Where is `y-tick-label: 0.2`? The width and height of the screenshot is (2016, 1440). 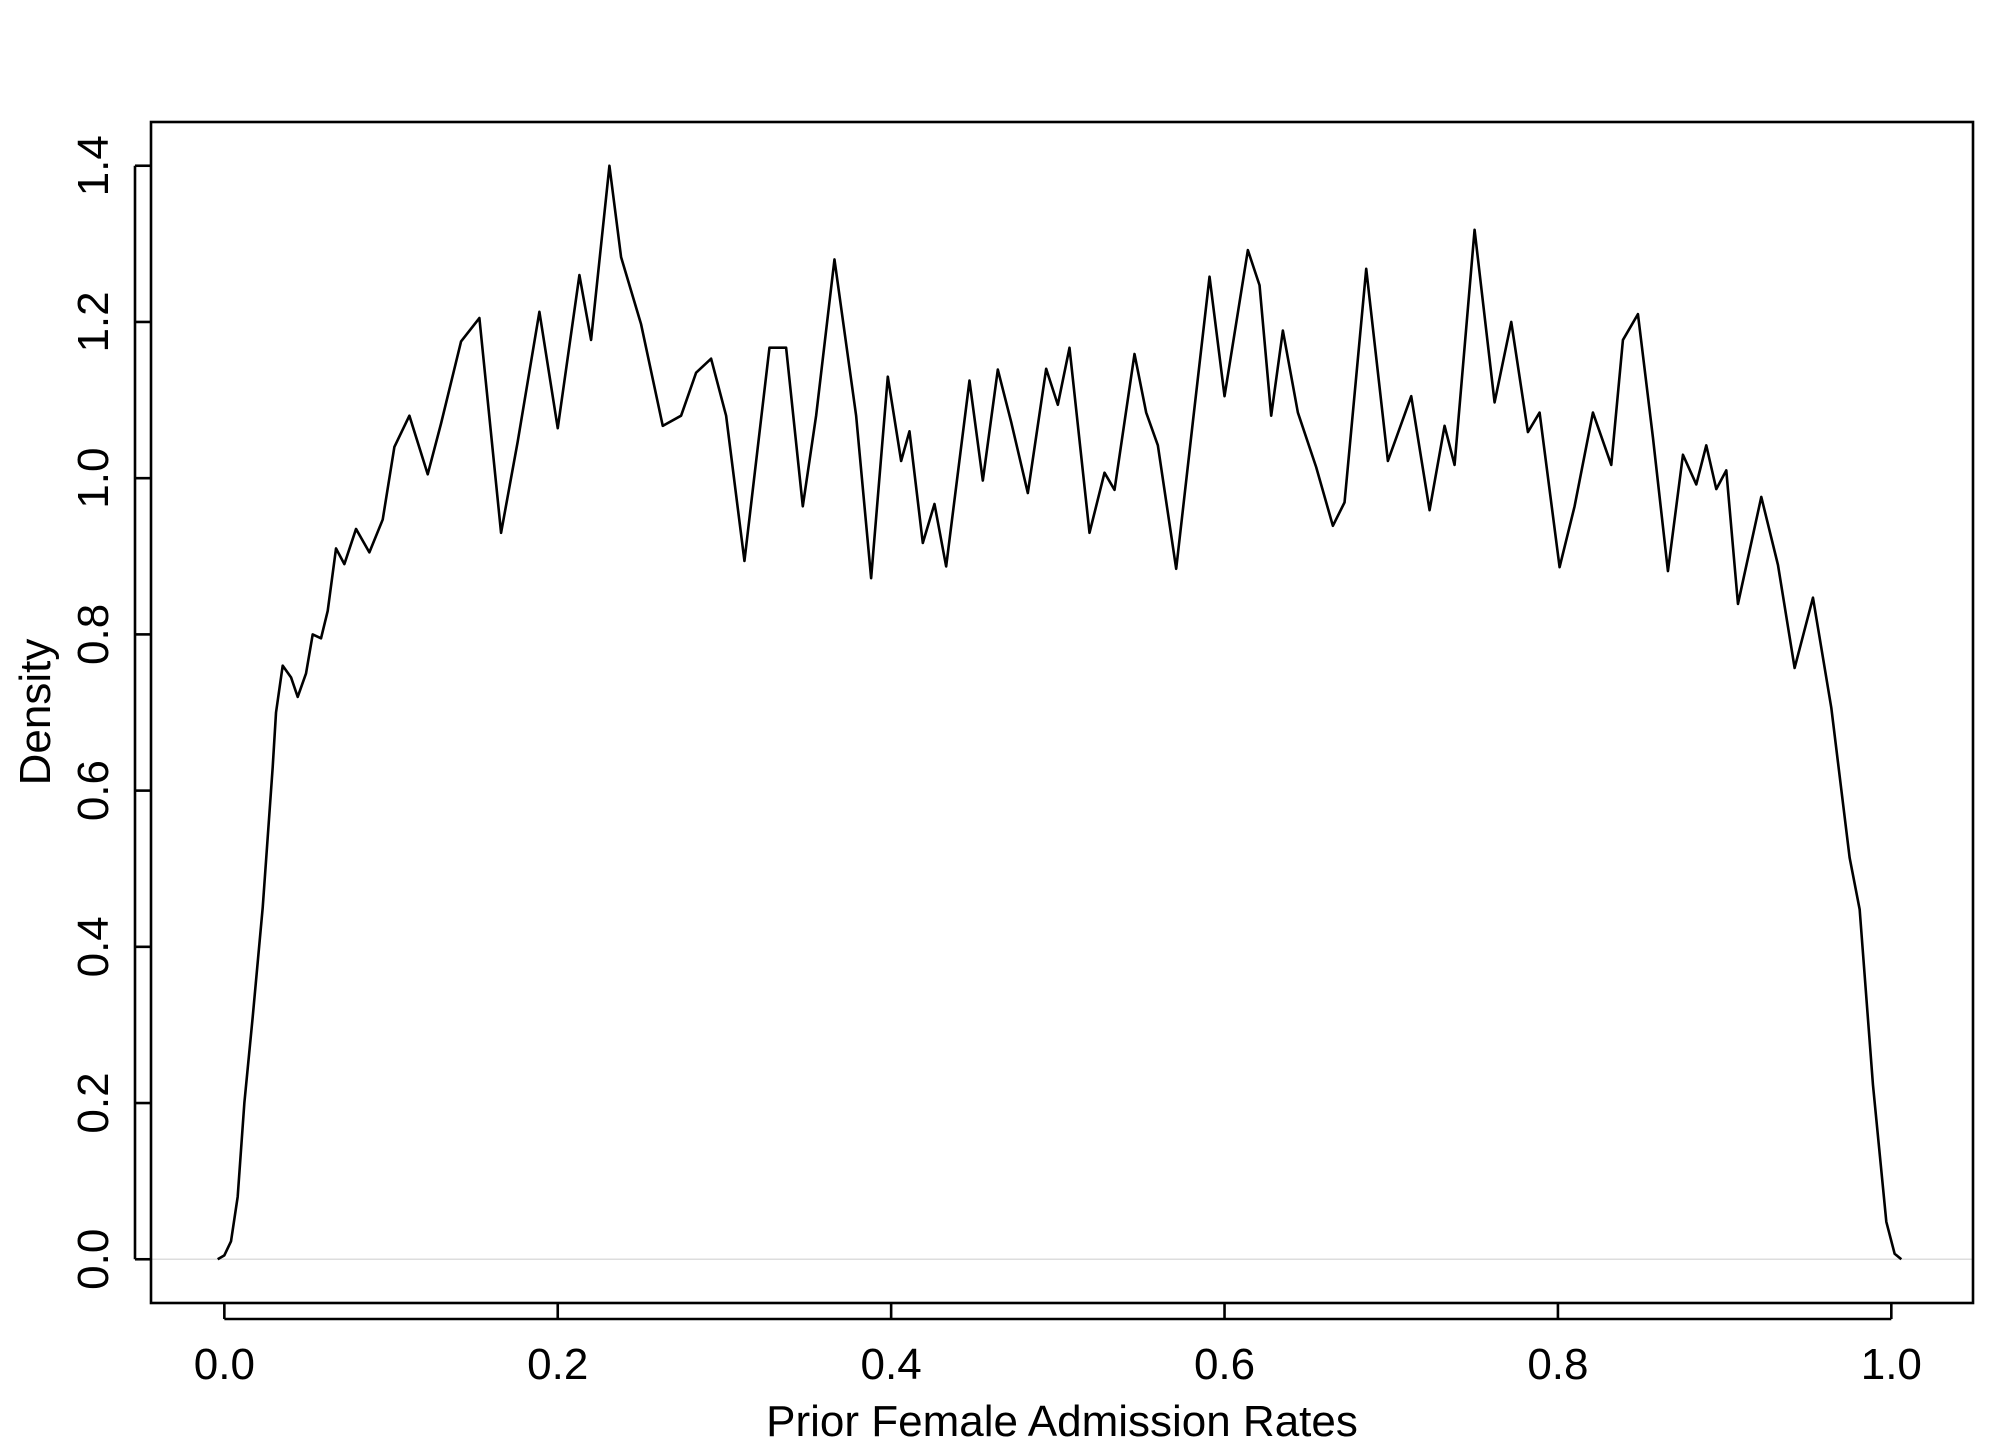 y-tick-label: 0.2 is located at coordinates (93, 1102).